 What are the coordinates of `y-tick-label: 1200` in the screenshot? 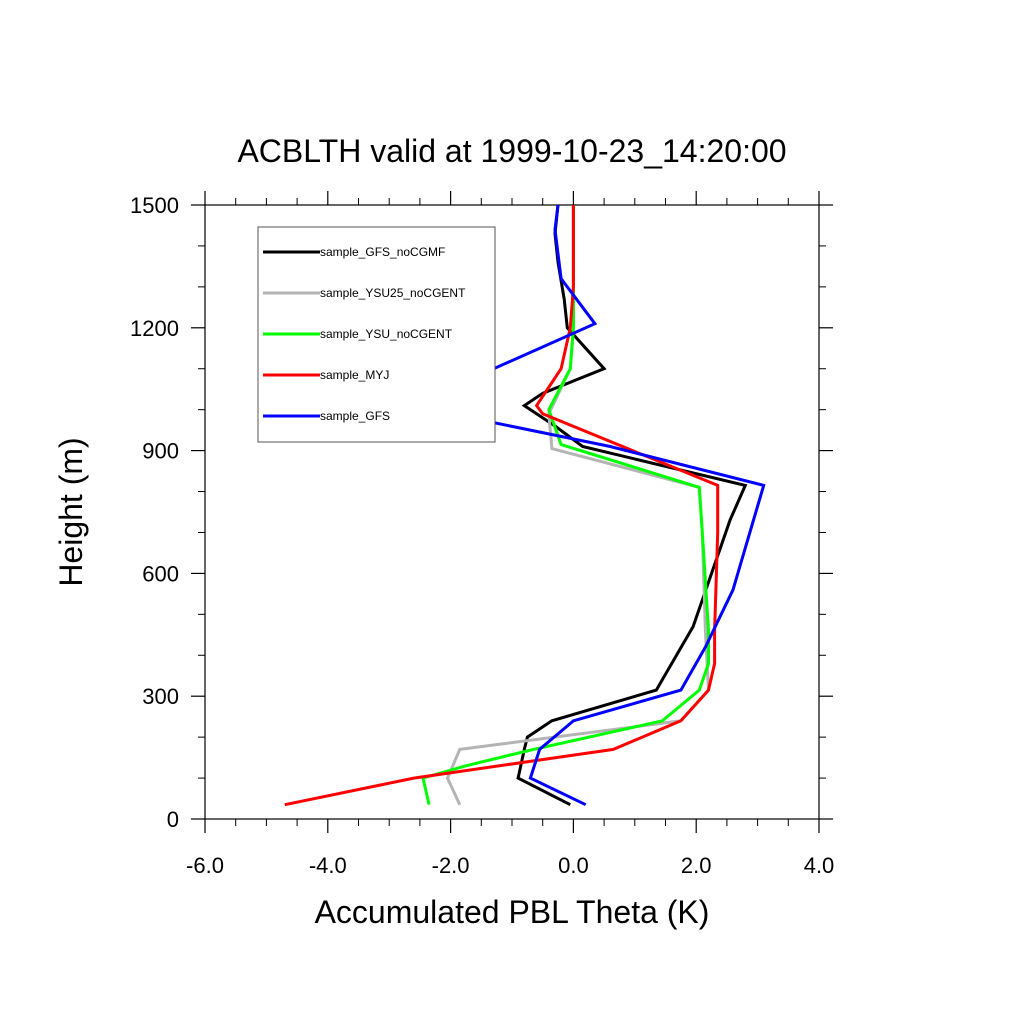 It's located at (154, 328).